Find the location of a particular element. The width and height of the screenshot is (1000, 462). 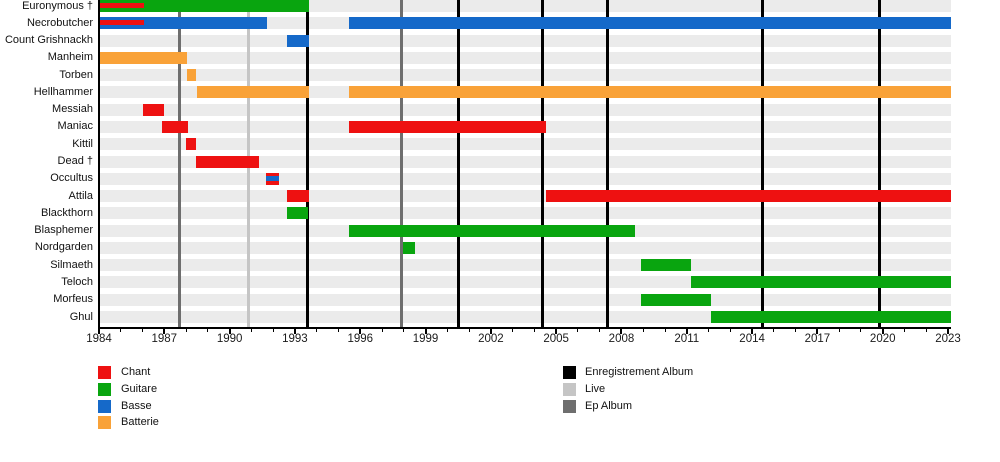

x-tick-label: 2005 is located at coordinates (556, 339).